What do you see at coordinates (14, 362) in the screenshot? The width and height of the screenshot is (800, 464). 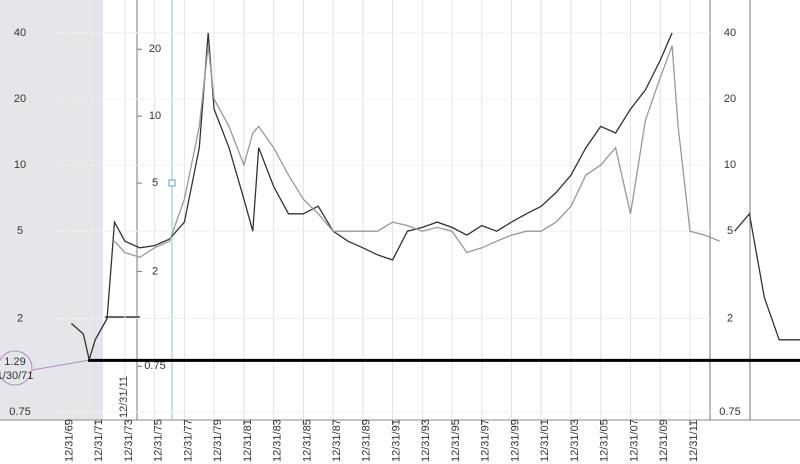 I see `annotation: 1.29` at bounding box center [14, 362].